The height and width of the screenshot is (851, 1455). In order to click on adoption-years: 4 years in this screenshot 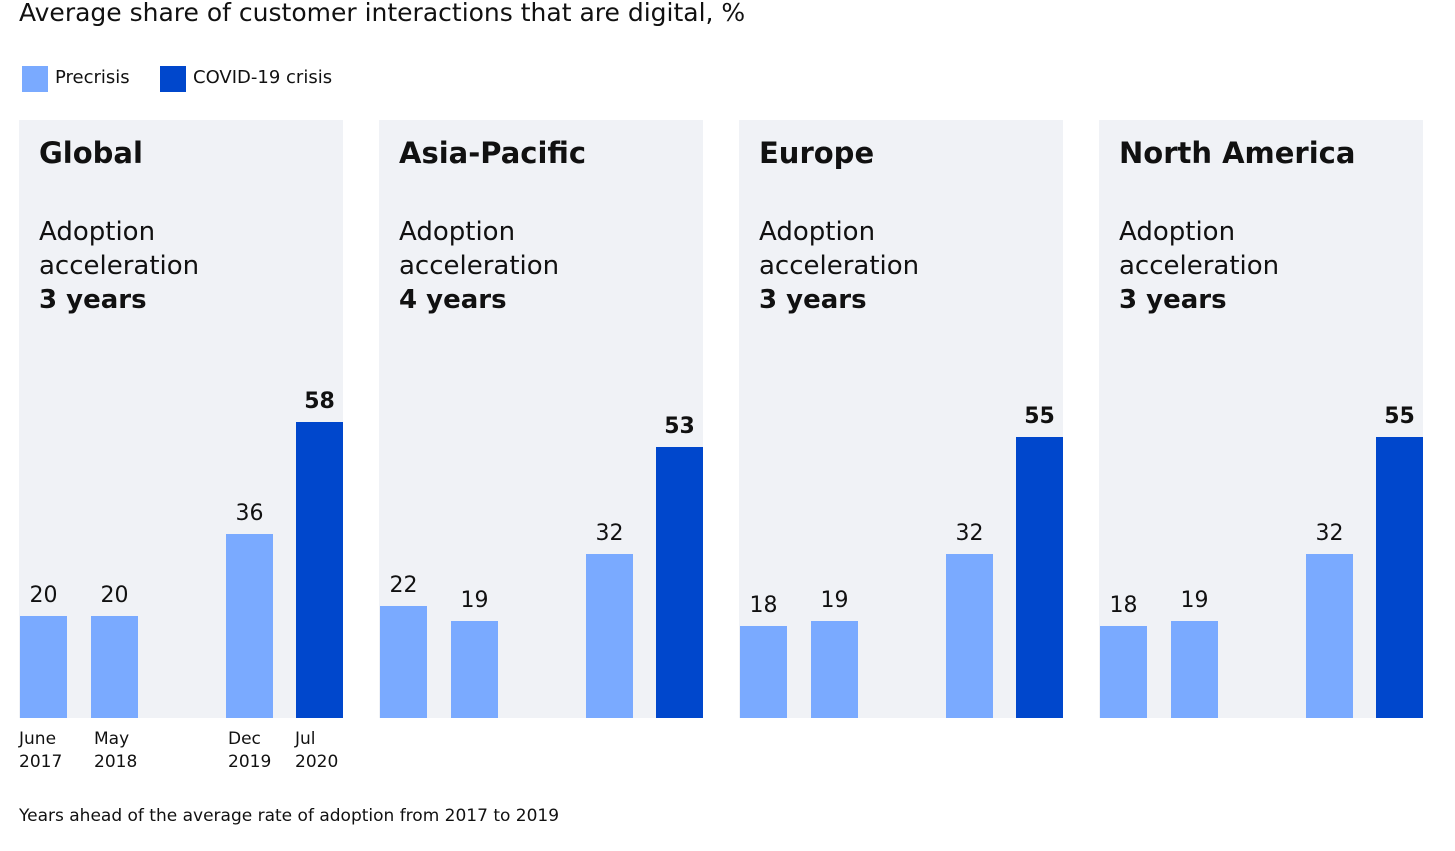, I will do `click(453, 300)`.